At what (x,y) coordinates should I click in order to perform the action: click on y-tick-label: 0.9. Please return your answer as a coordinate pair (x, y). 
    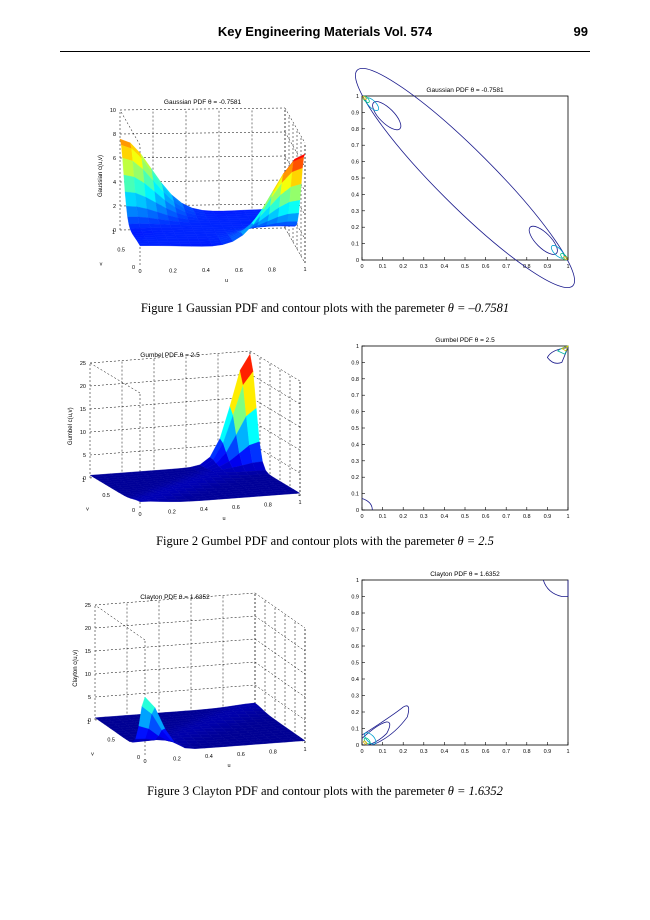
    Looking at the image, I should click on (355, 598).